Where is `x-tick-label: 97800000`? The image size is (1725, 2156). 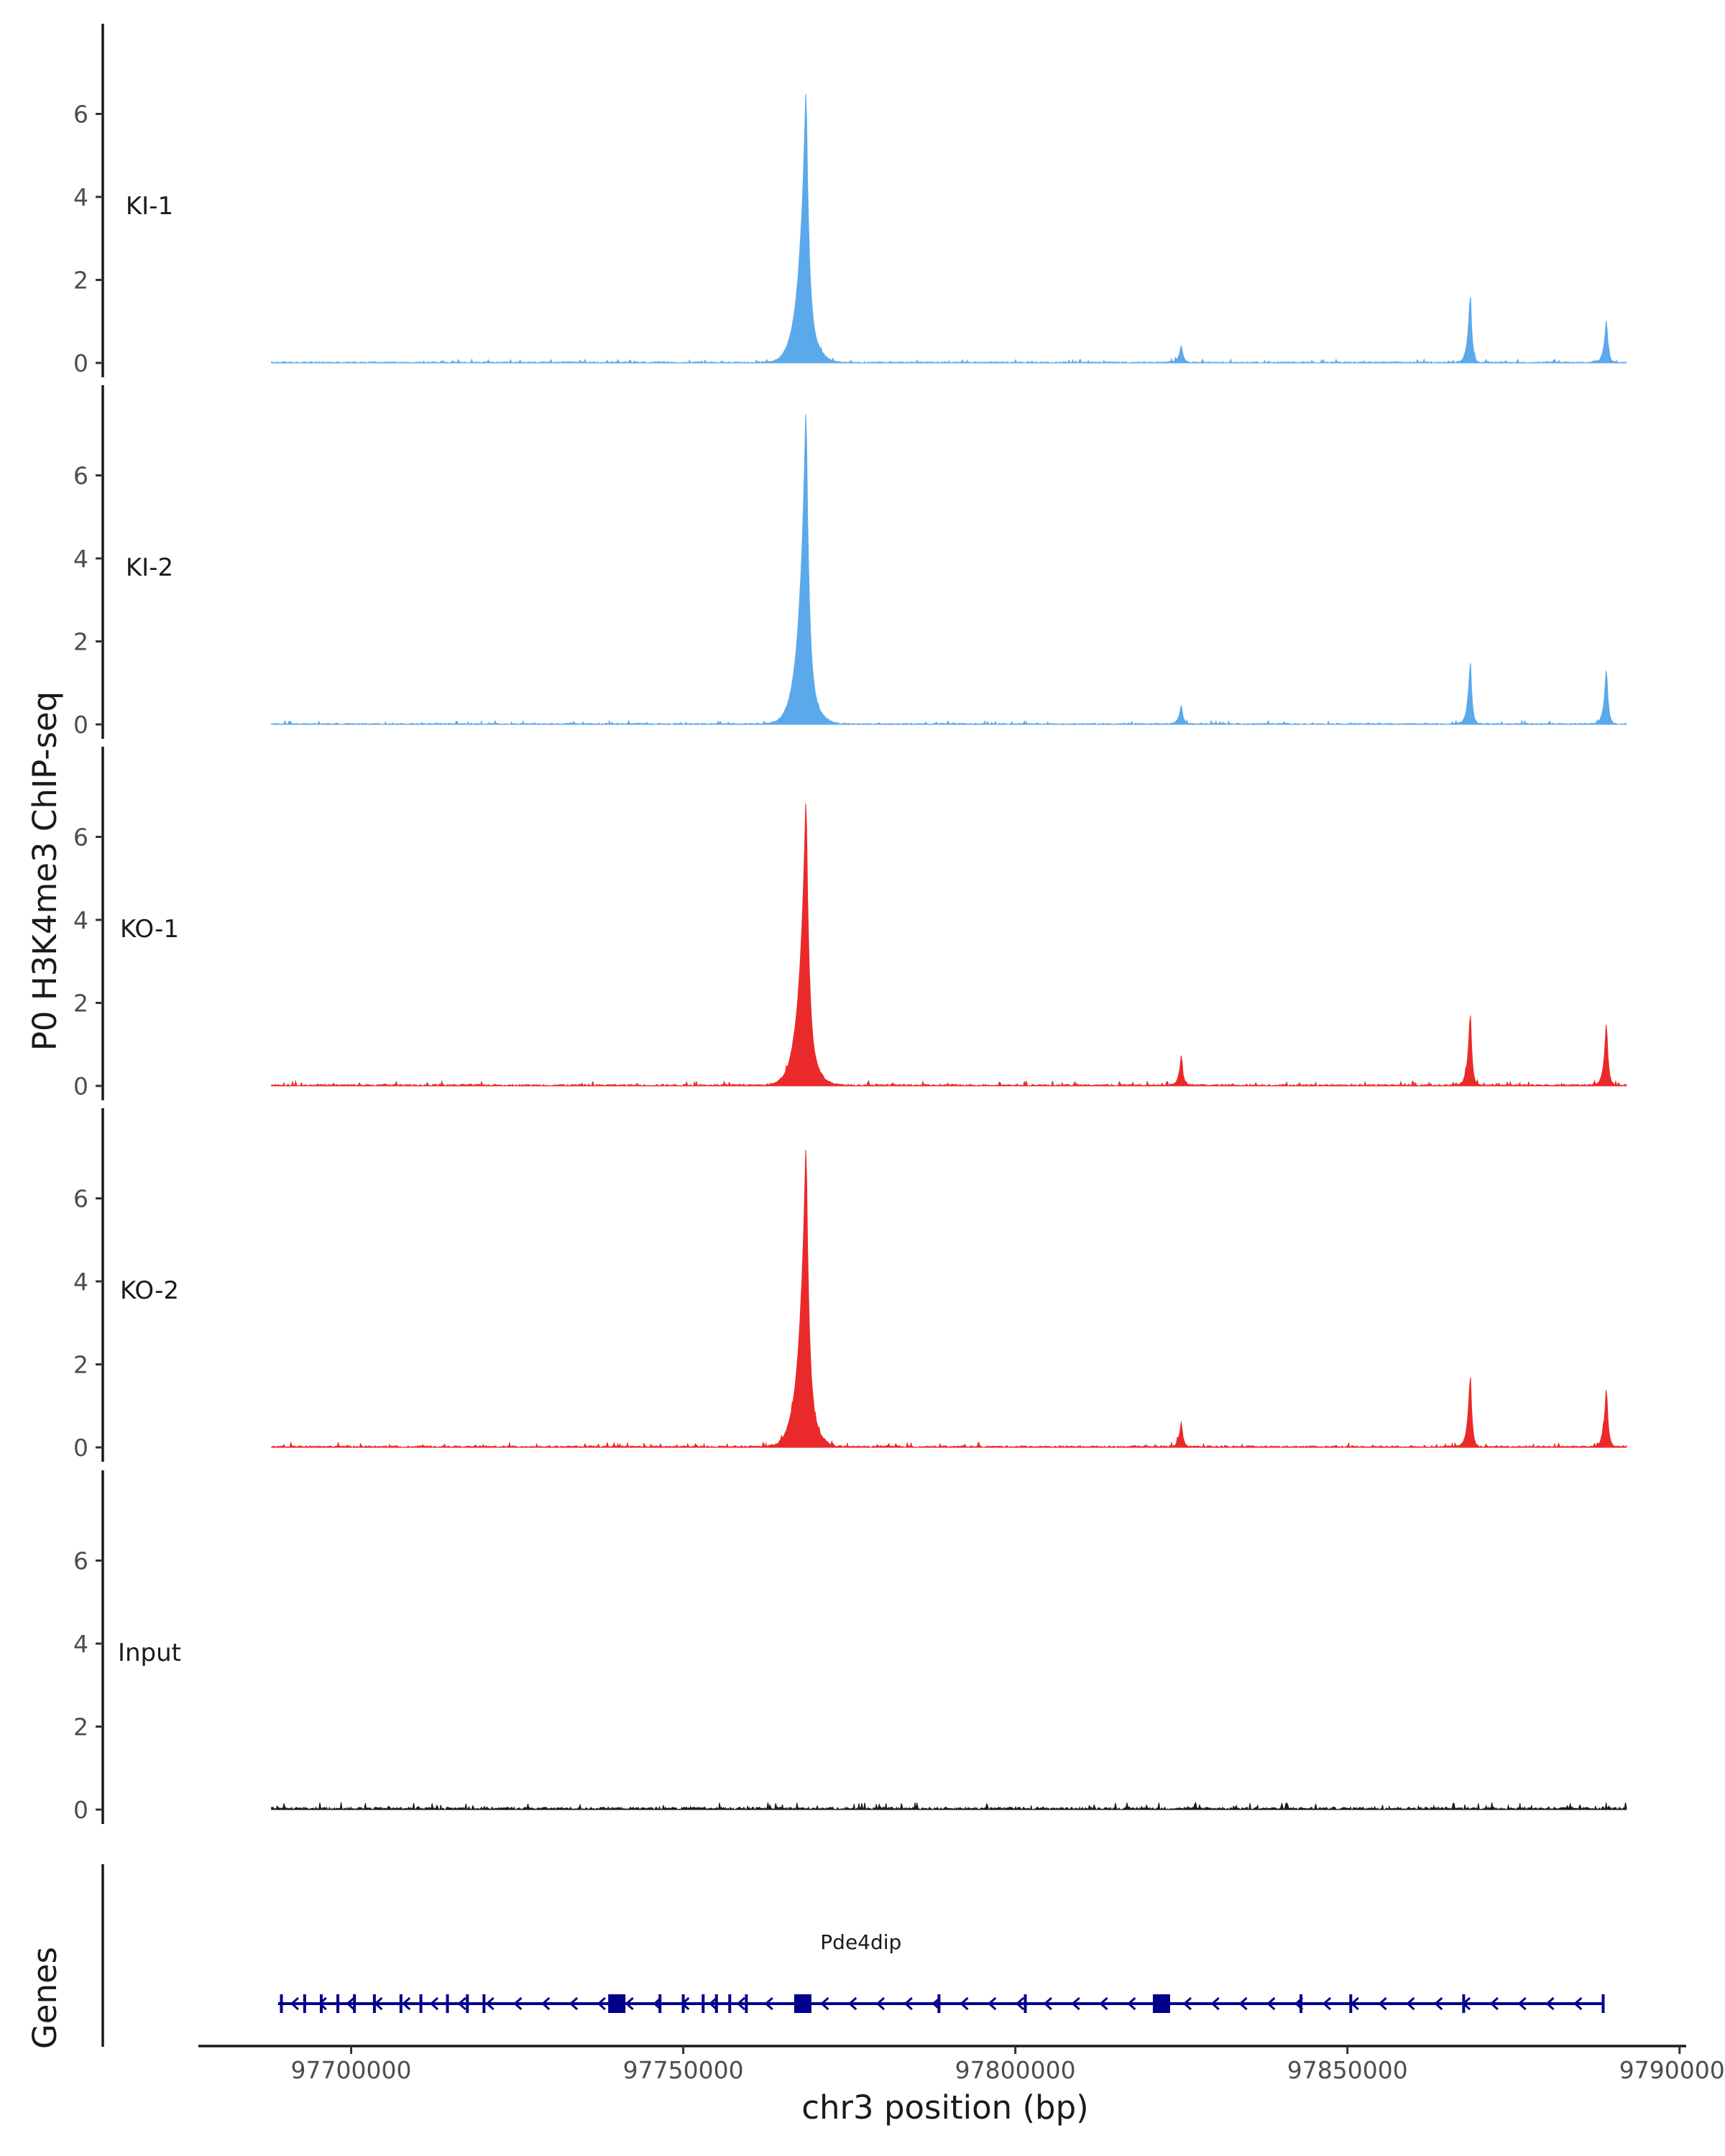 x-tick-label: 97800000 is located at coordinates (1015, 2070).